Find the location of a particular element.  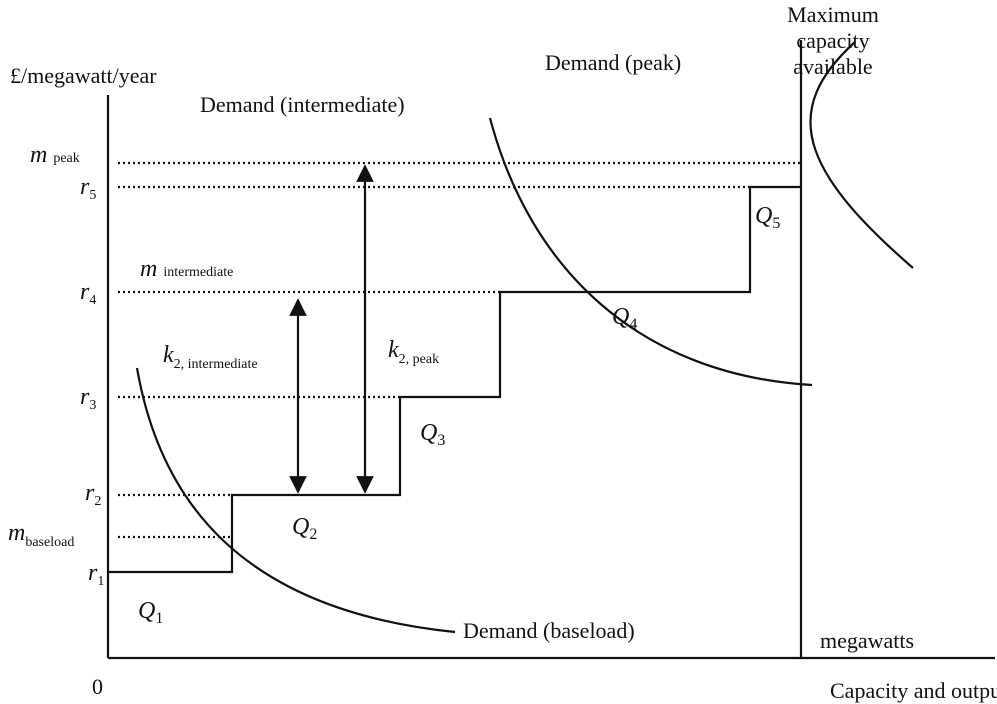

capacity-label: capacity is located at coordinates (832, 40).